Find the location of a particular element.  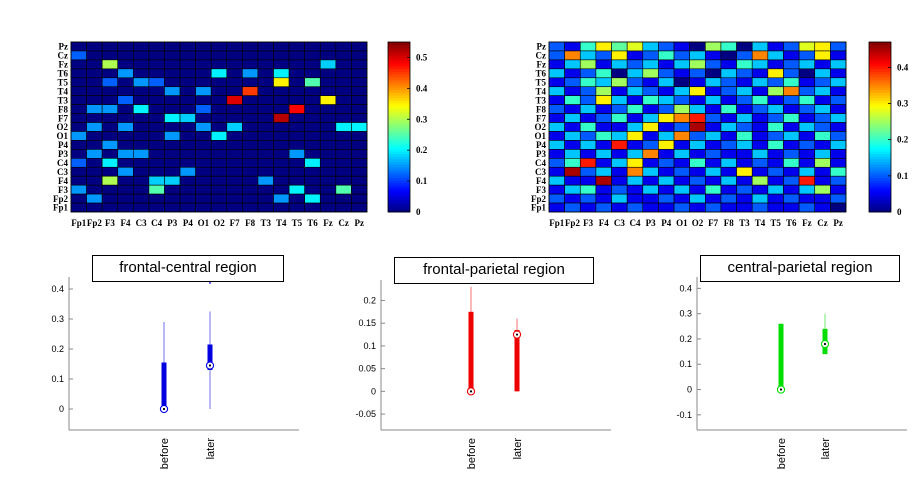

boxplot-frontal-parietal-before-median-dot is located at coordinates (471, 391).